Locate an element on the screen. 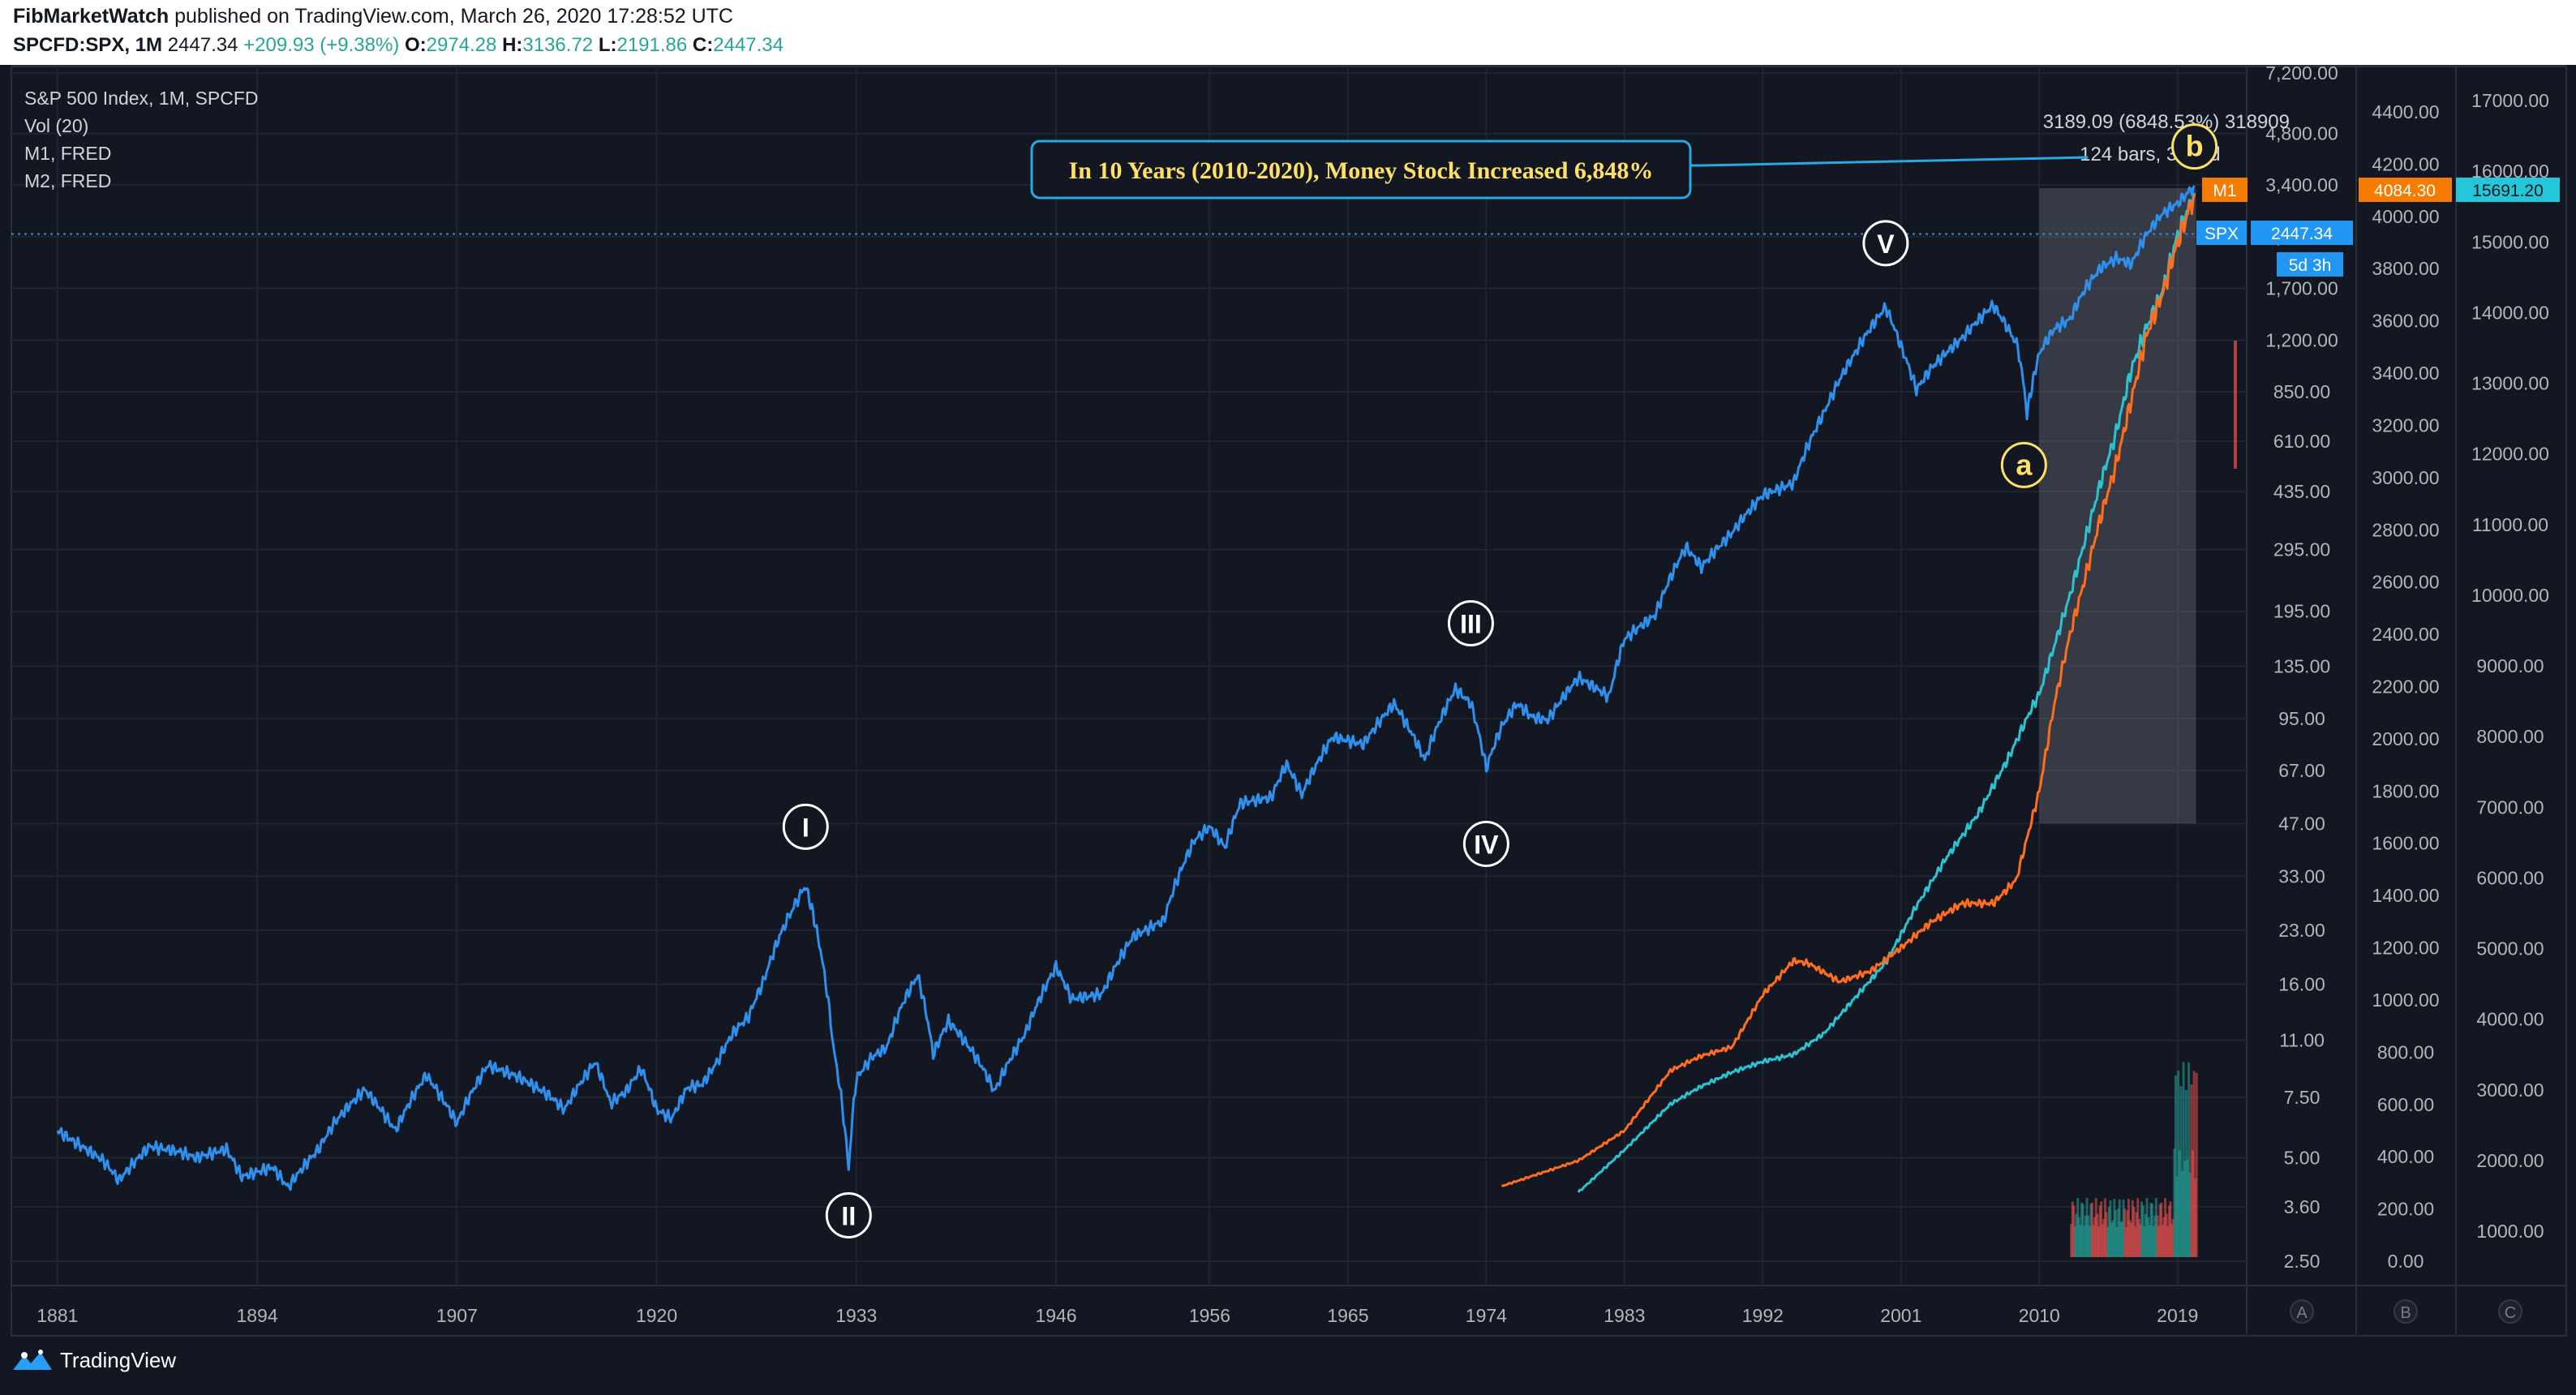  low-label: L: is located at coordinates (607, 45).